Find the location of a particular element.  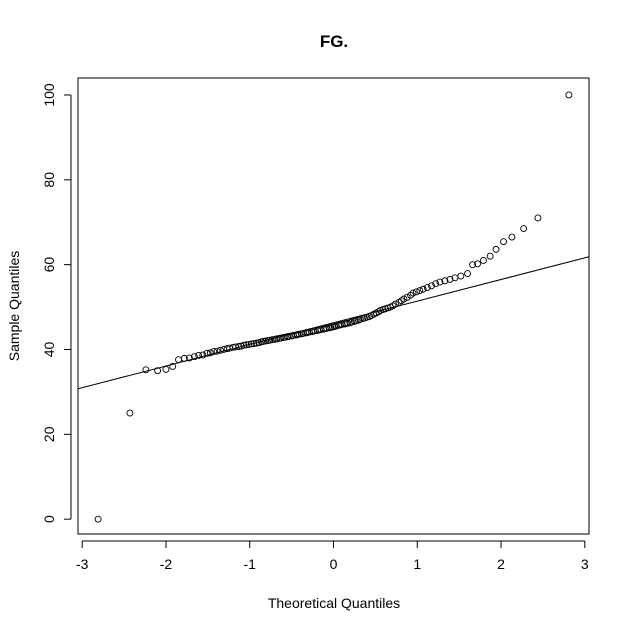

x-axis-label: Theoretical Quantiles is located at coordinates (334, 603).